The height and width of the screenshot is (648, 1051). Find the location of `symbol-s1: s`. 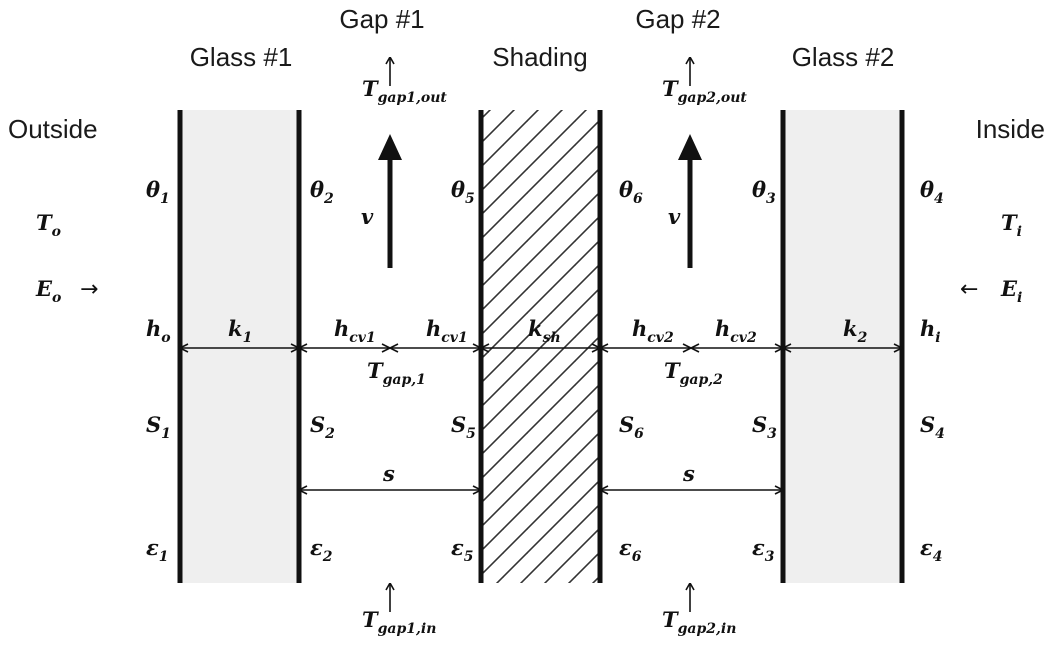

symbol-s1: s is located at coordinates (388, 473).